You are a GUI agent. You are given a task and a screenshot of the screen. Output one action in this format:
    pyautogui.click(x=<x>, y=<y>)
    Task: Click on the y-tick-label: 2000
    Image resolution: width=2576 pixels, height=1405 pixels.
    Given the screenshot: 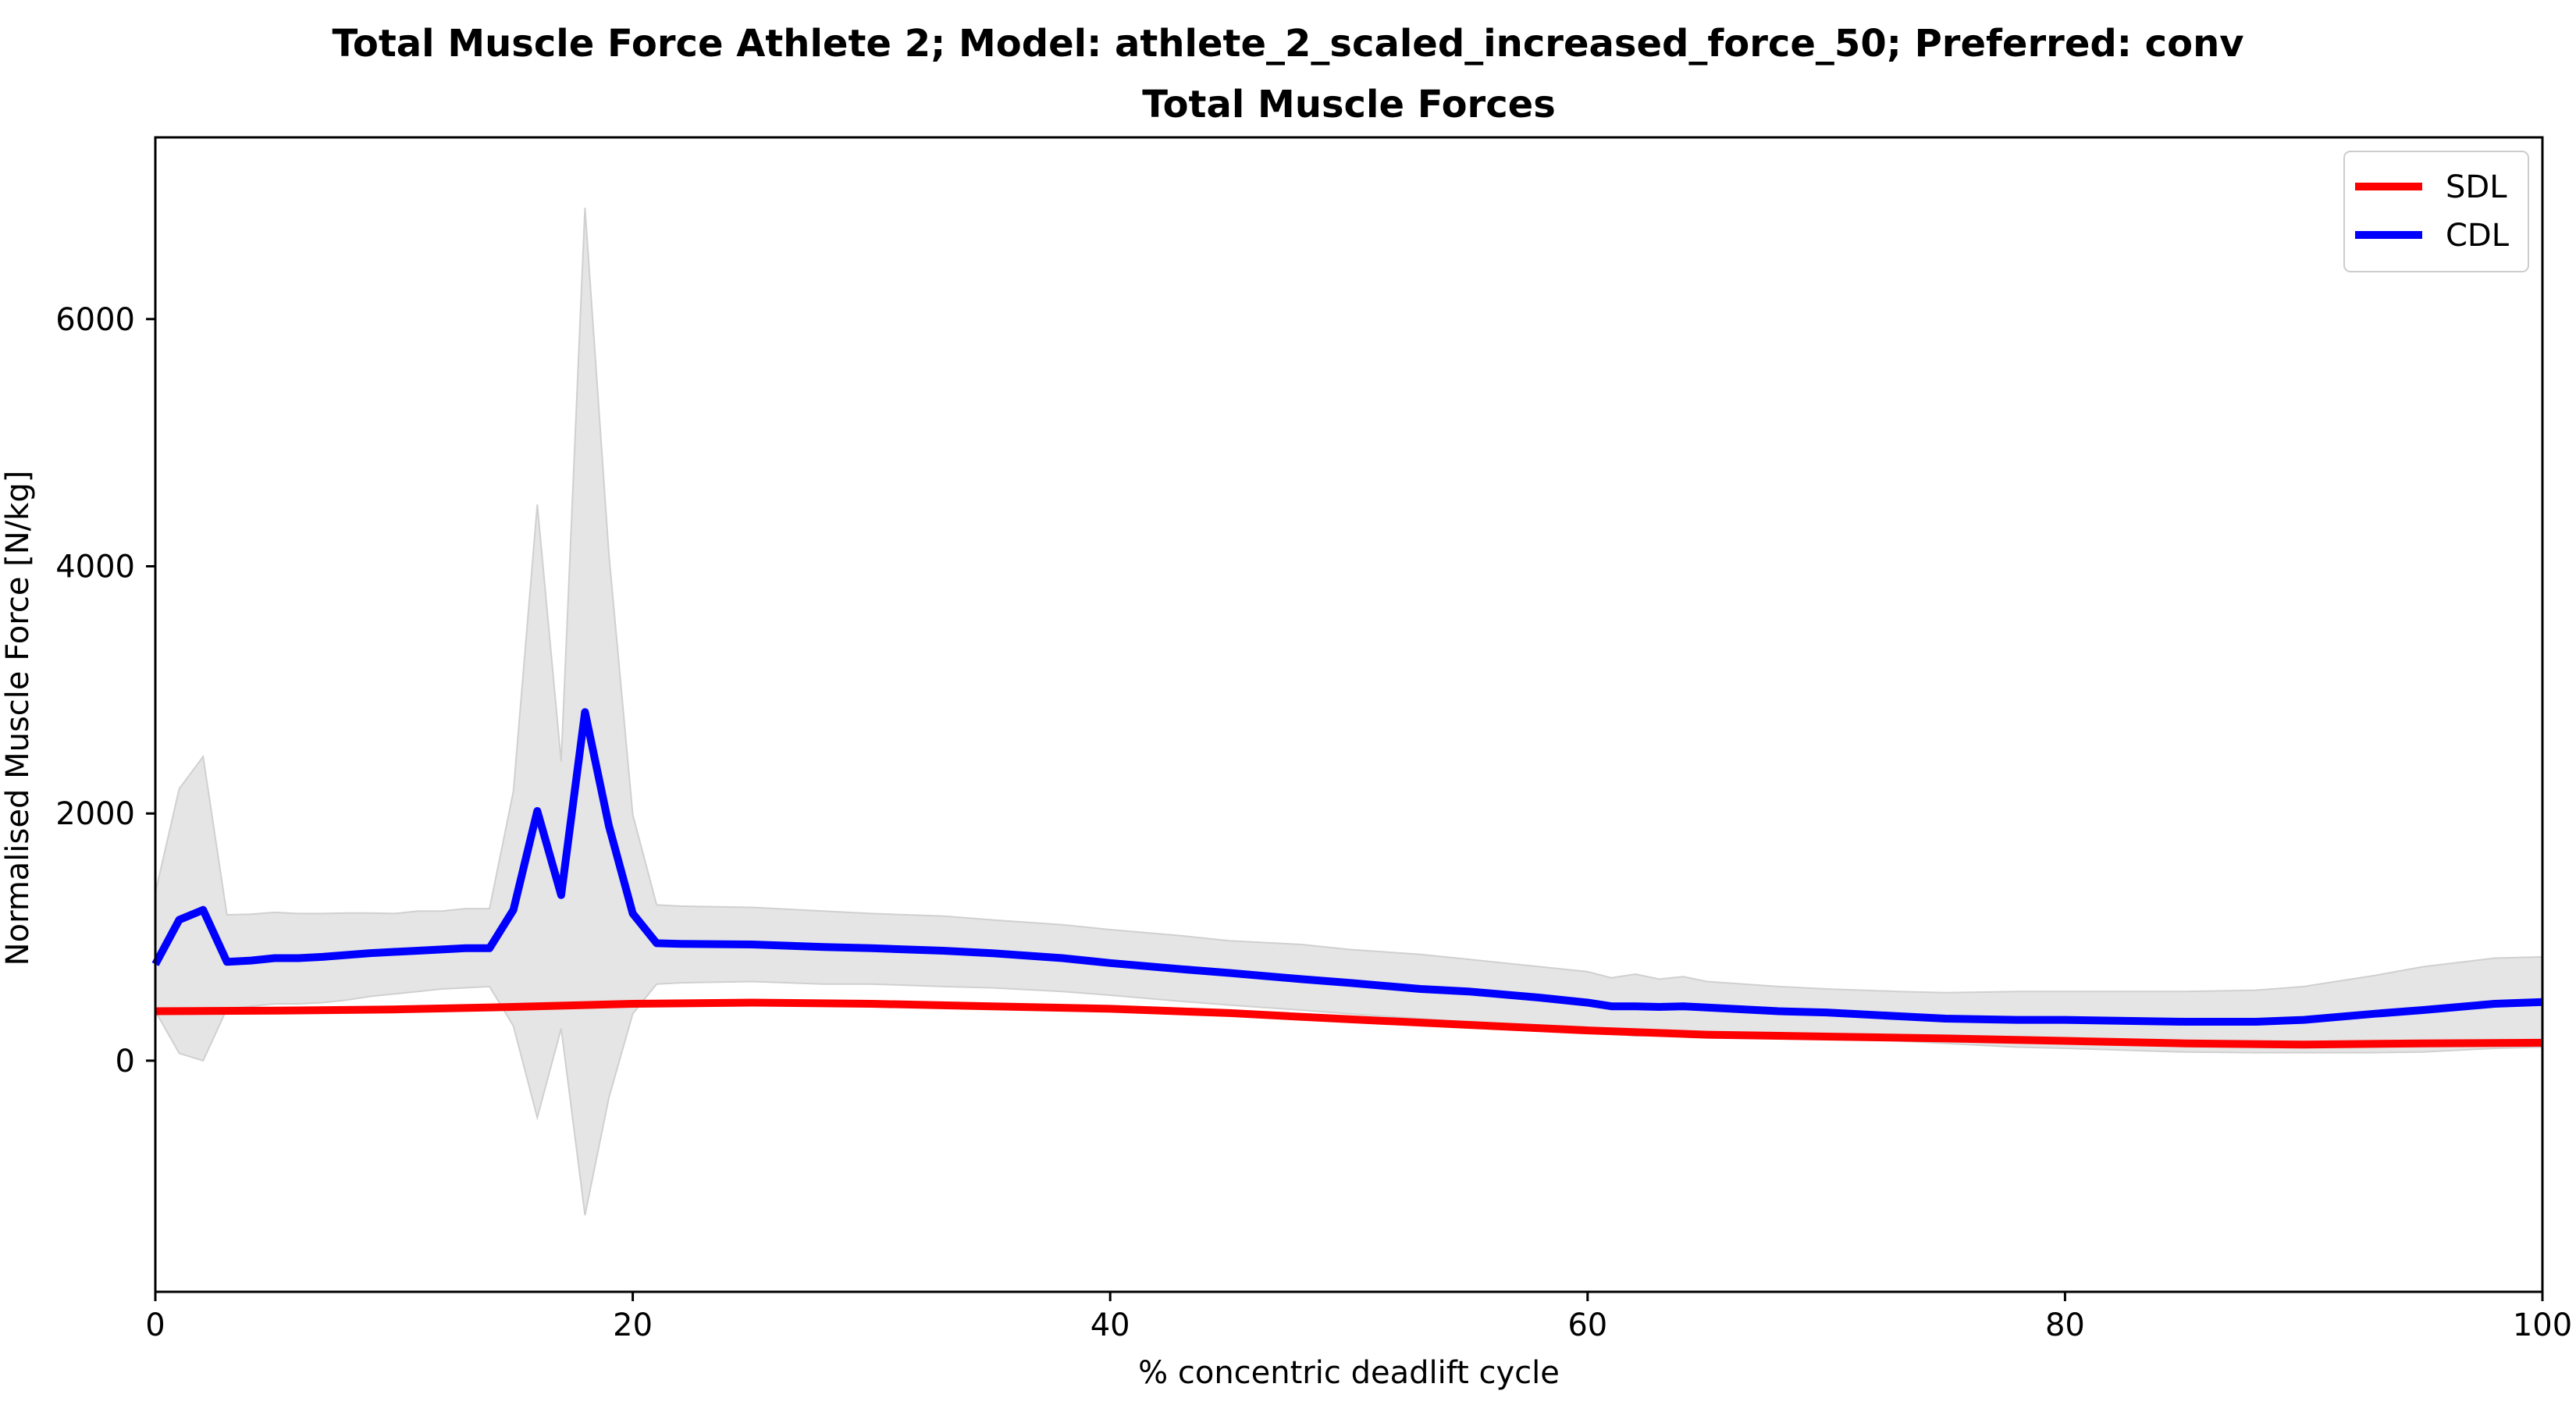 What is the action you would take?
    pyautogui.click(x=95, y=814)
    